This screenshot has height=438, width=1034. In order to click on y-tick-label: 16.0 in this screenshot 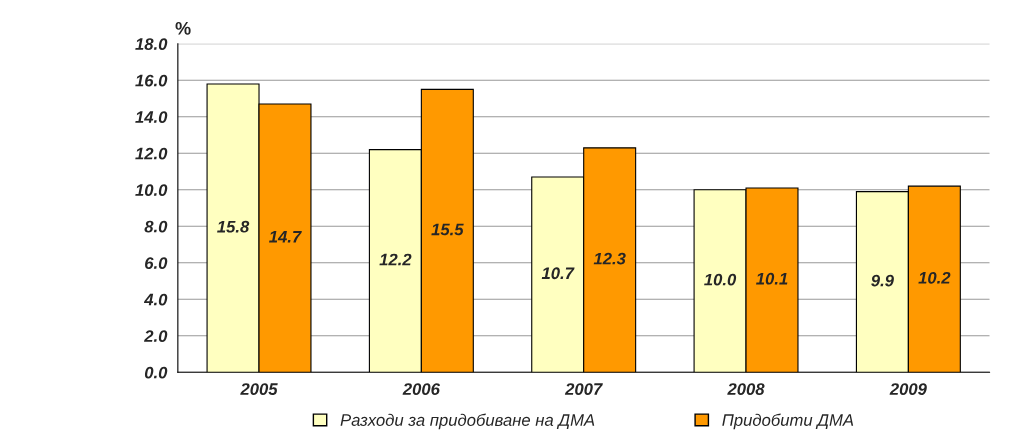, I will do `click(151, 80)`.